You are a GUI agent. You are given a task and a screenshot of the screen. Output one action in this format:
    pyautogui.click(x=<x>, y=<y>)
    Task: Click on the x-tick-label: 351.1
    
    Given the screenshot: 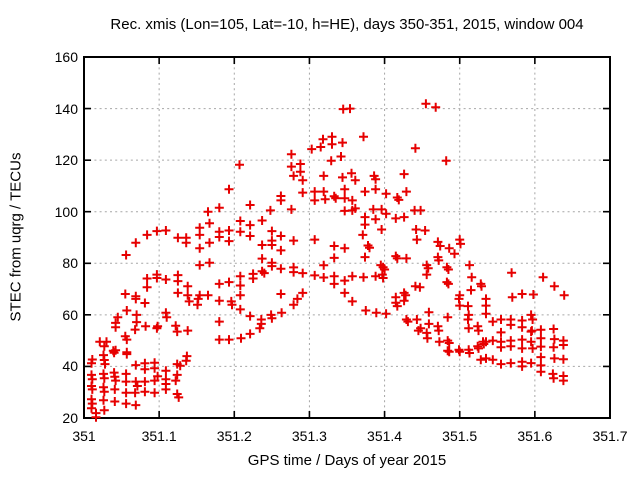 What is the action you would take?
    pyautogui.click(x=159, y=436)
    